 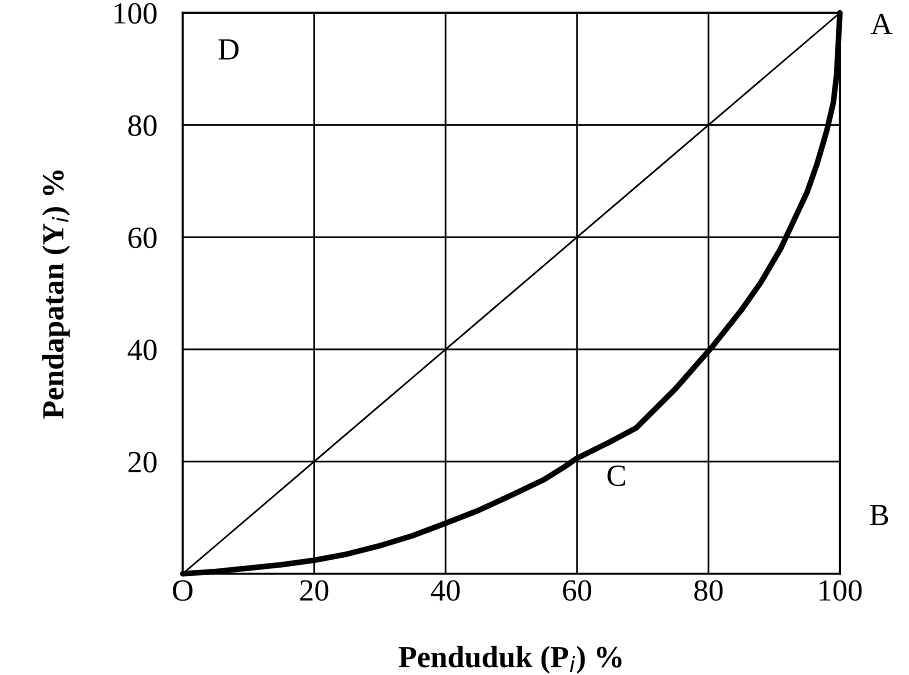 I want to click on annotation: C, so click(x=616, y=476).